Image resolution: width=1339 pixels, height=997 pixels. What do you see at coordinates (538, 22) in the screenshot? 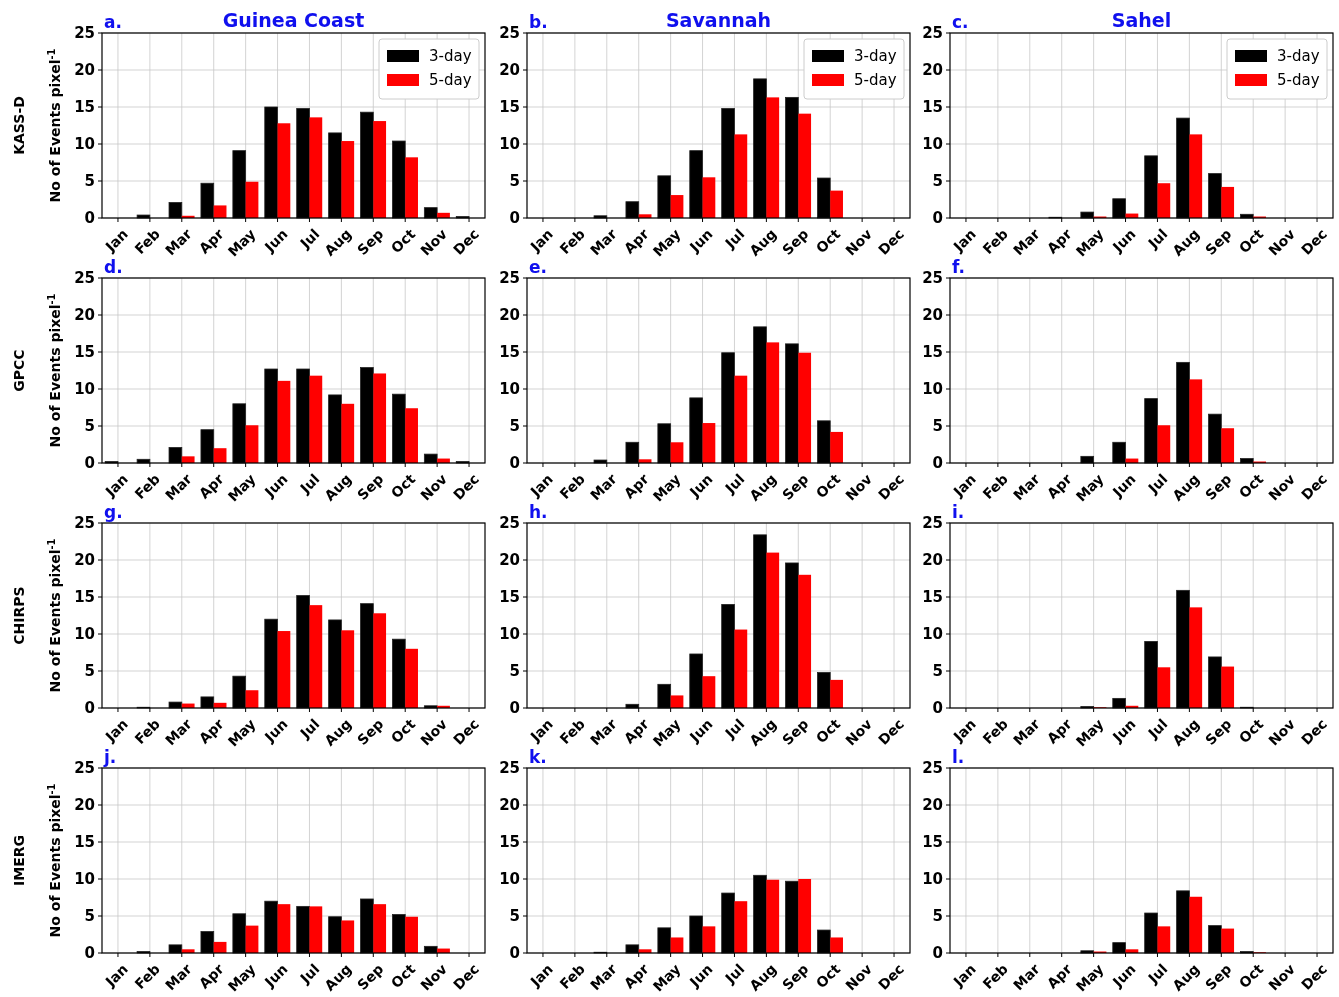
I see `text: b.` at bounding box center [538, 22].